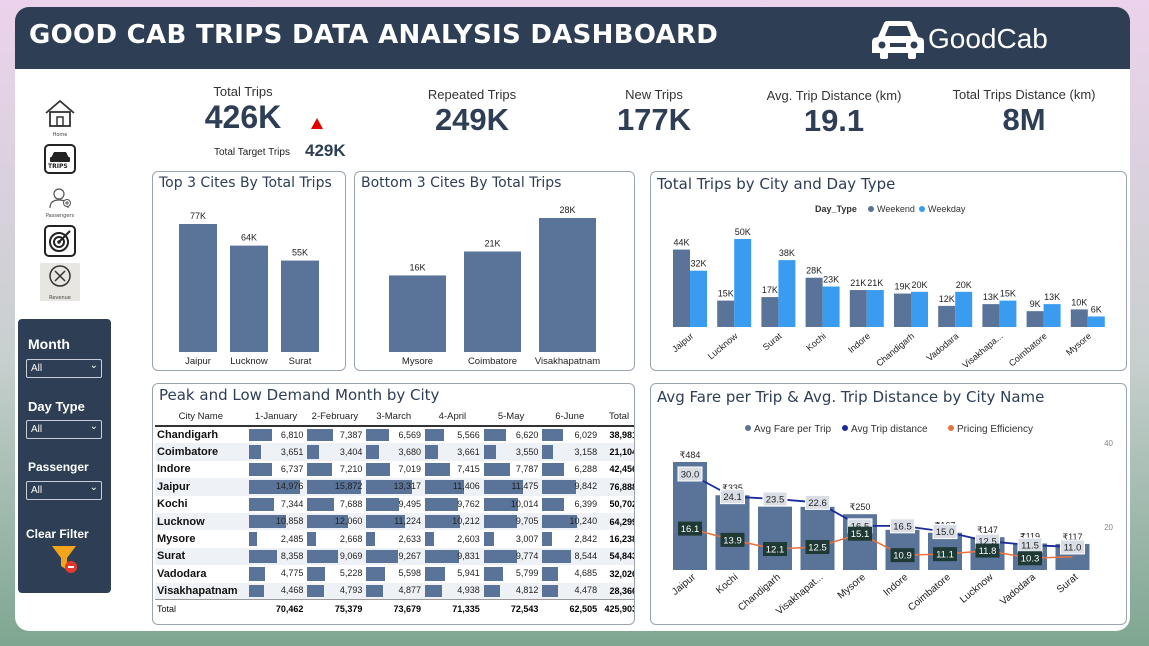  Describe the element at coordinates (348, 486) in the screenshot. I see `cell-value: 15,872` at that location.